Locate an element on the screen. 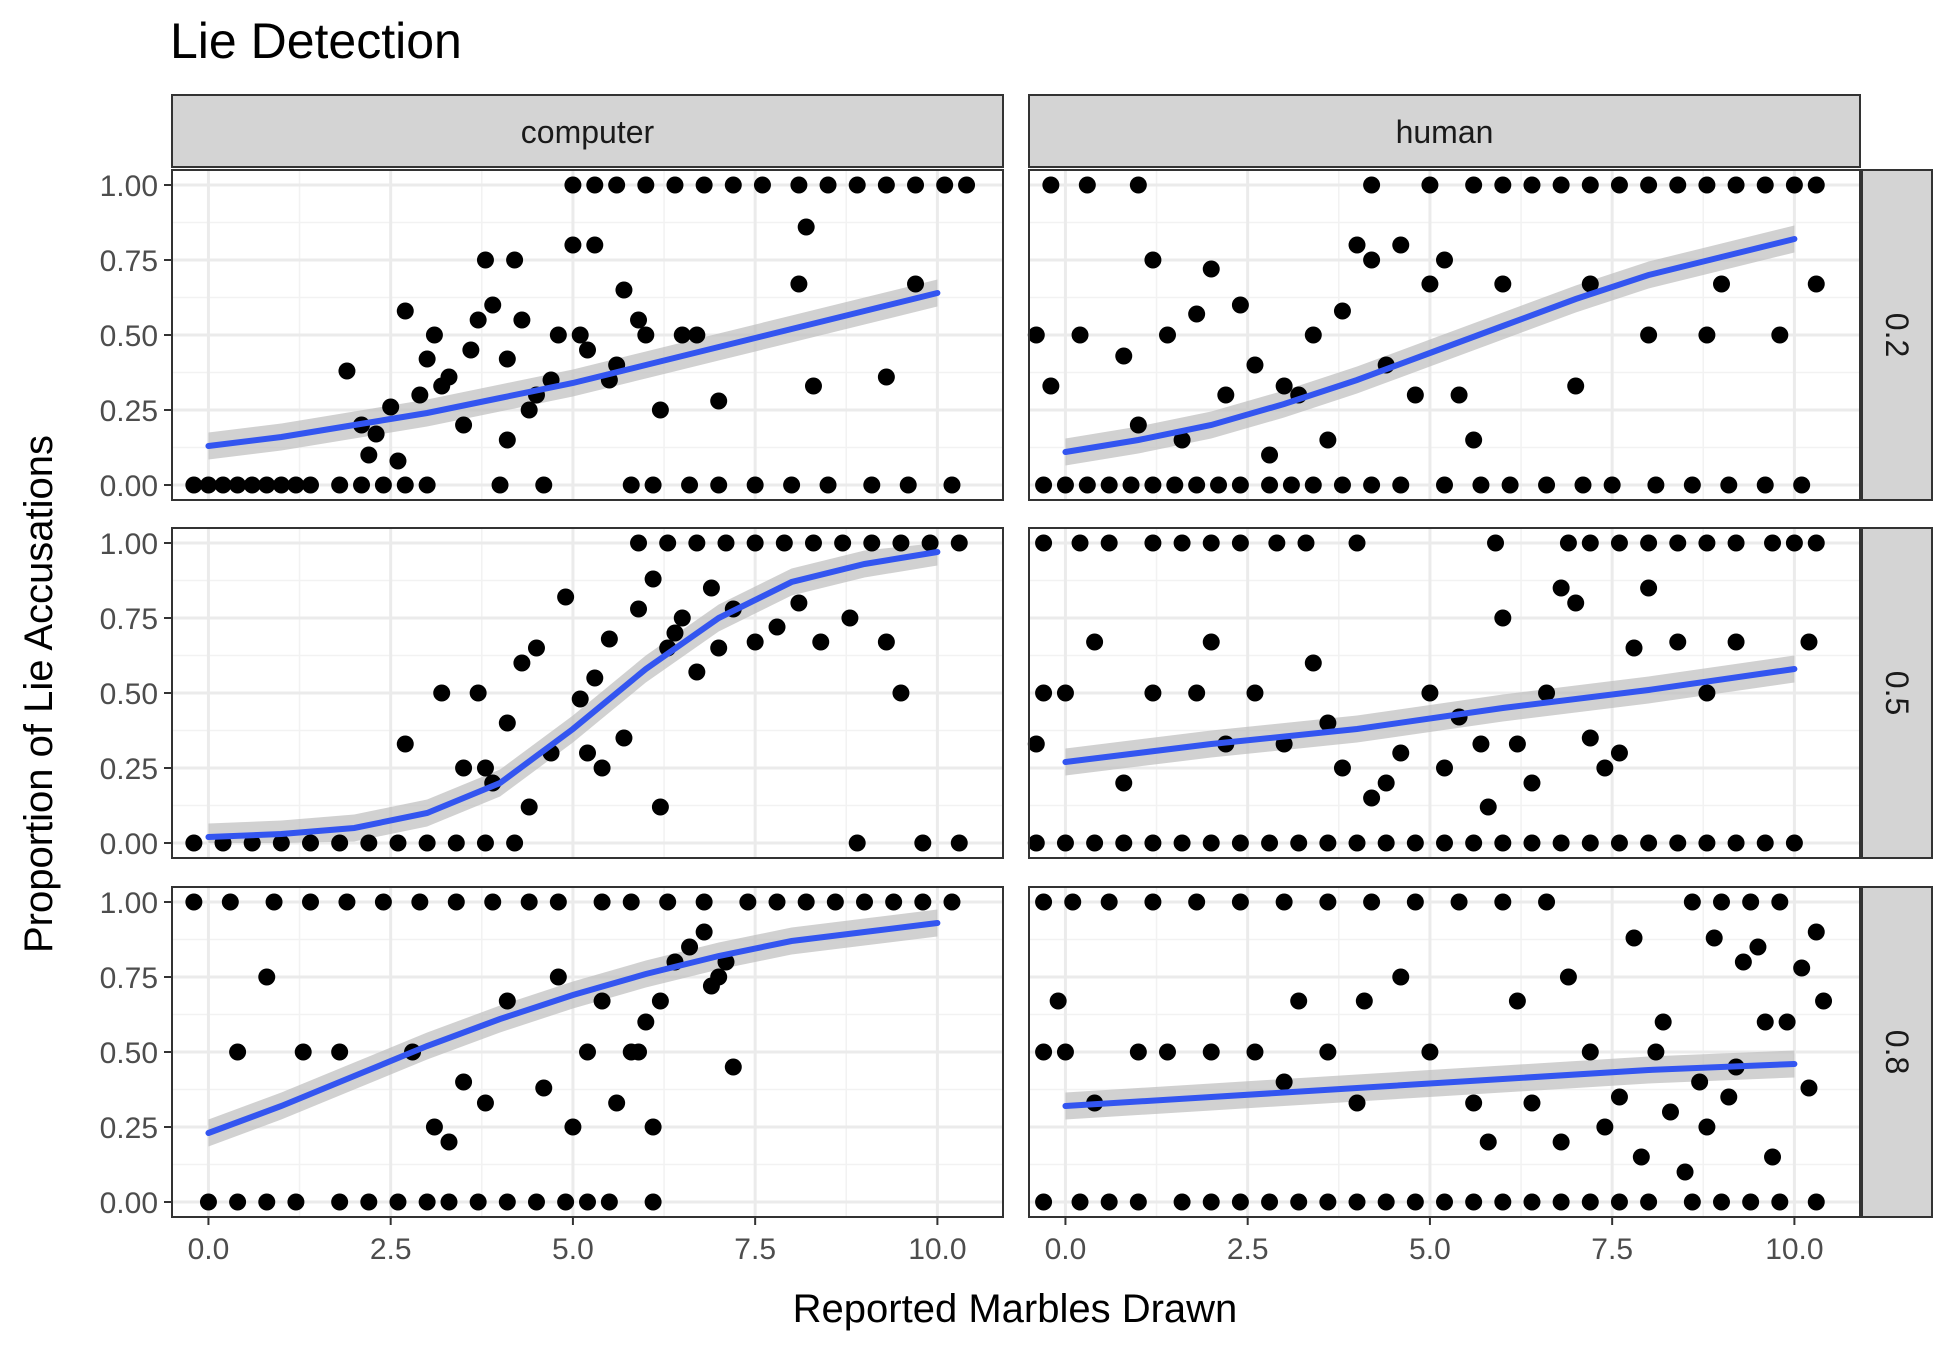  y-tick-label: 1.00 is located at coordinates (129, 903).